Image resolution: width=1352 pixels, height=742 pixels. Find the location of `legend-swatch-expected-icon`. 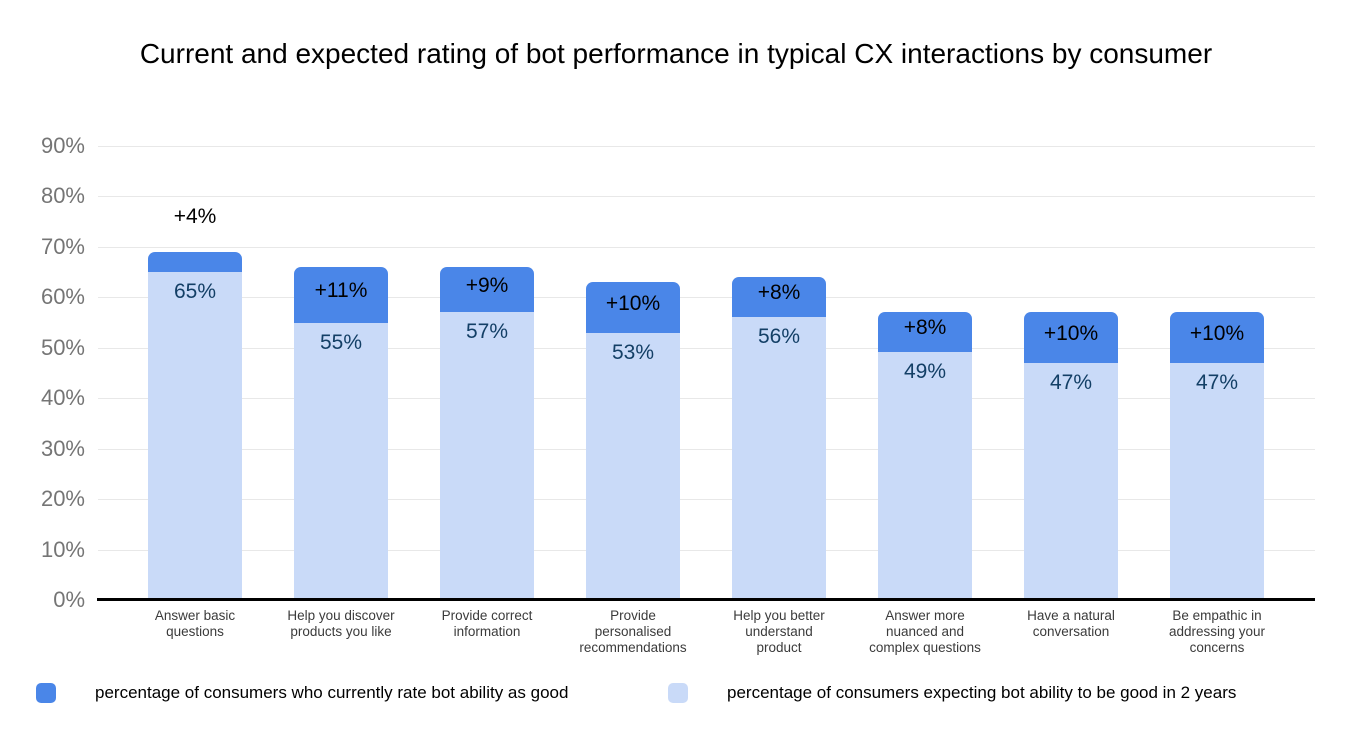

legend-swatch-expected-icon is located at coordinates (678, 692).